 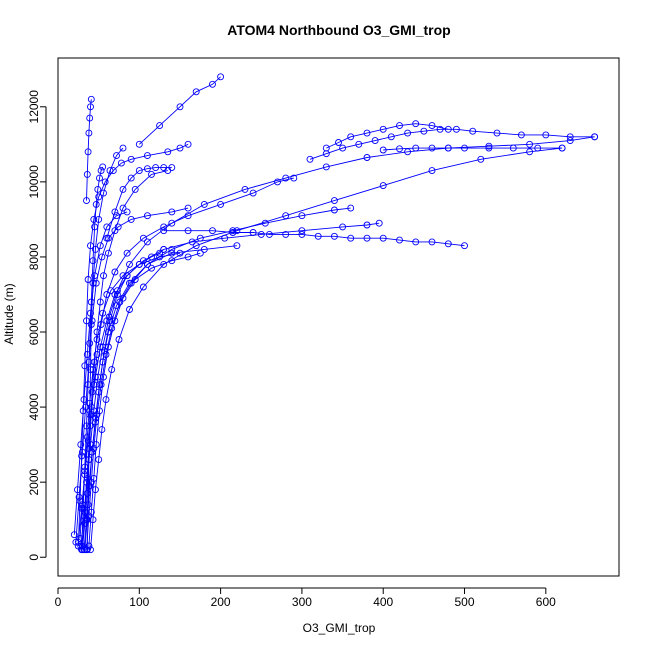 I want to click on y-tick-label: 8000, so click(x=34, y=256).